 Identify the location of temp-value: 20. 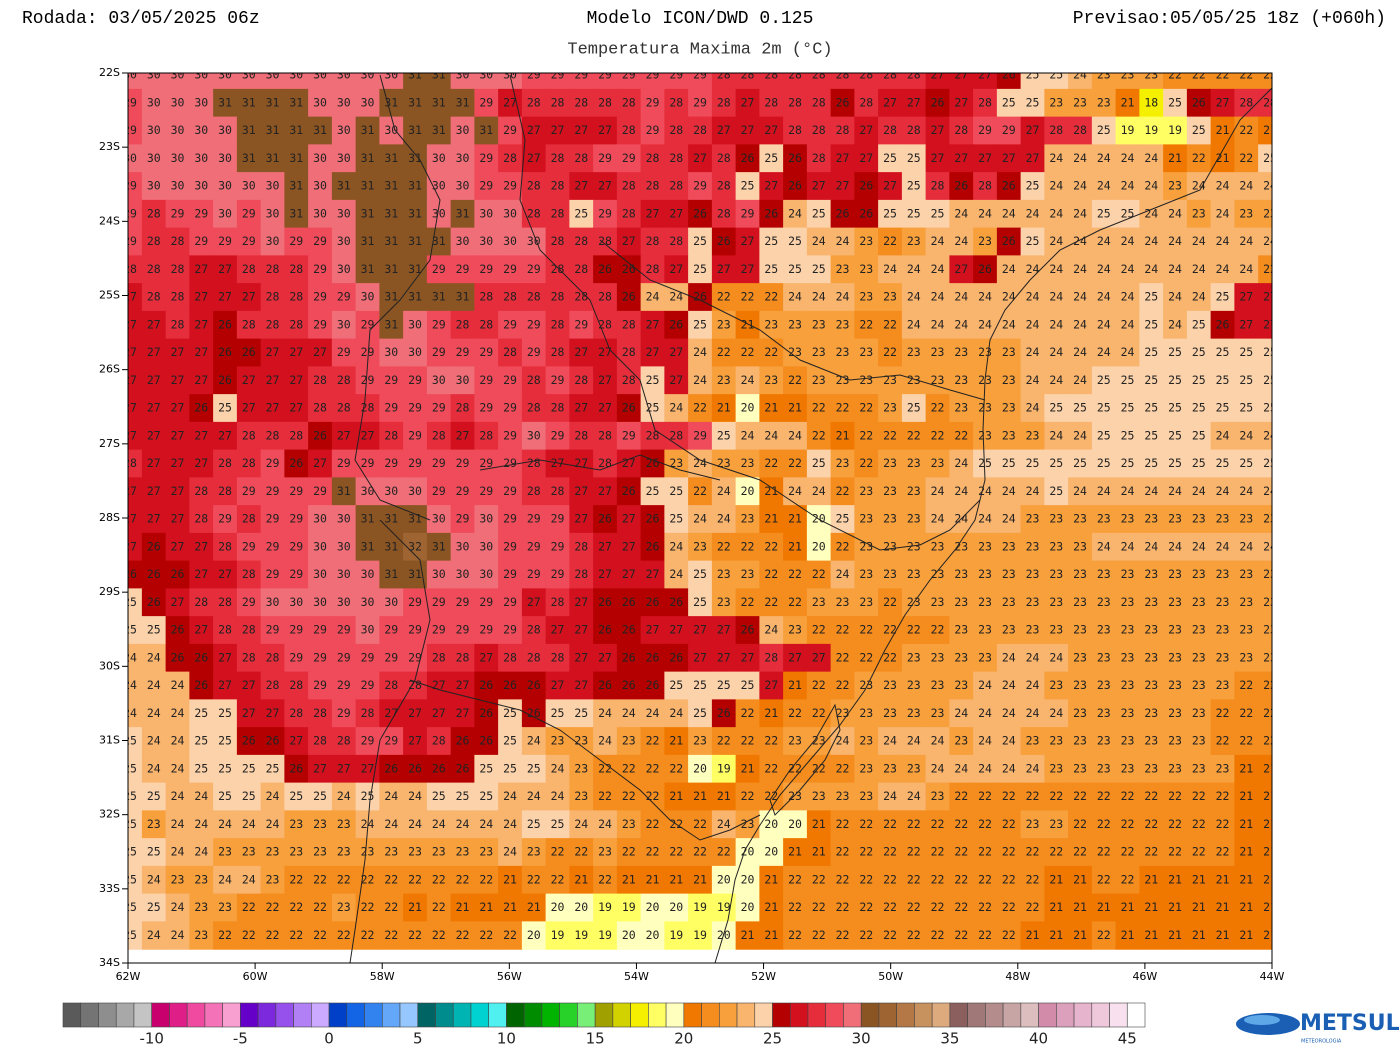
(748, 491).